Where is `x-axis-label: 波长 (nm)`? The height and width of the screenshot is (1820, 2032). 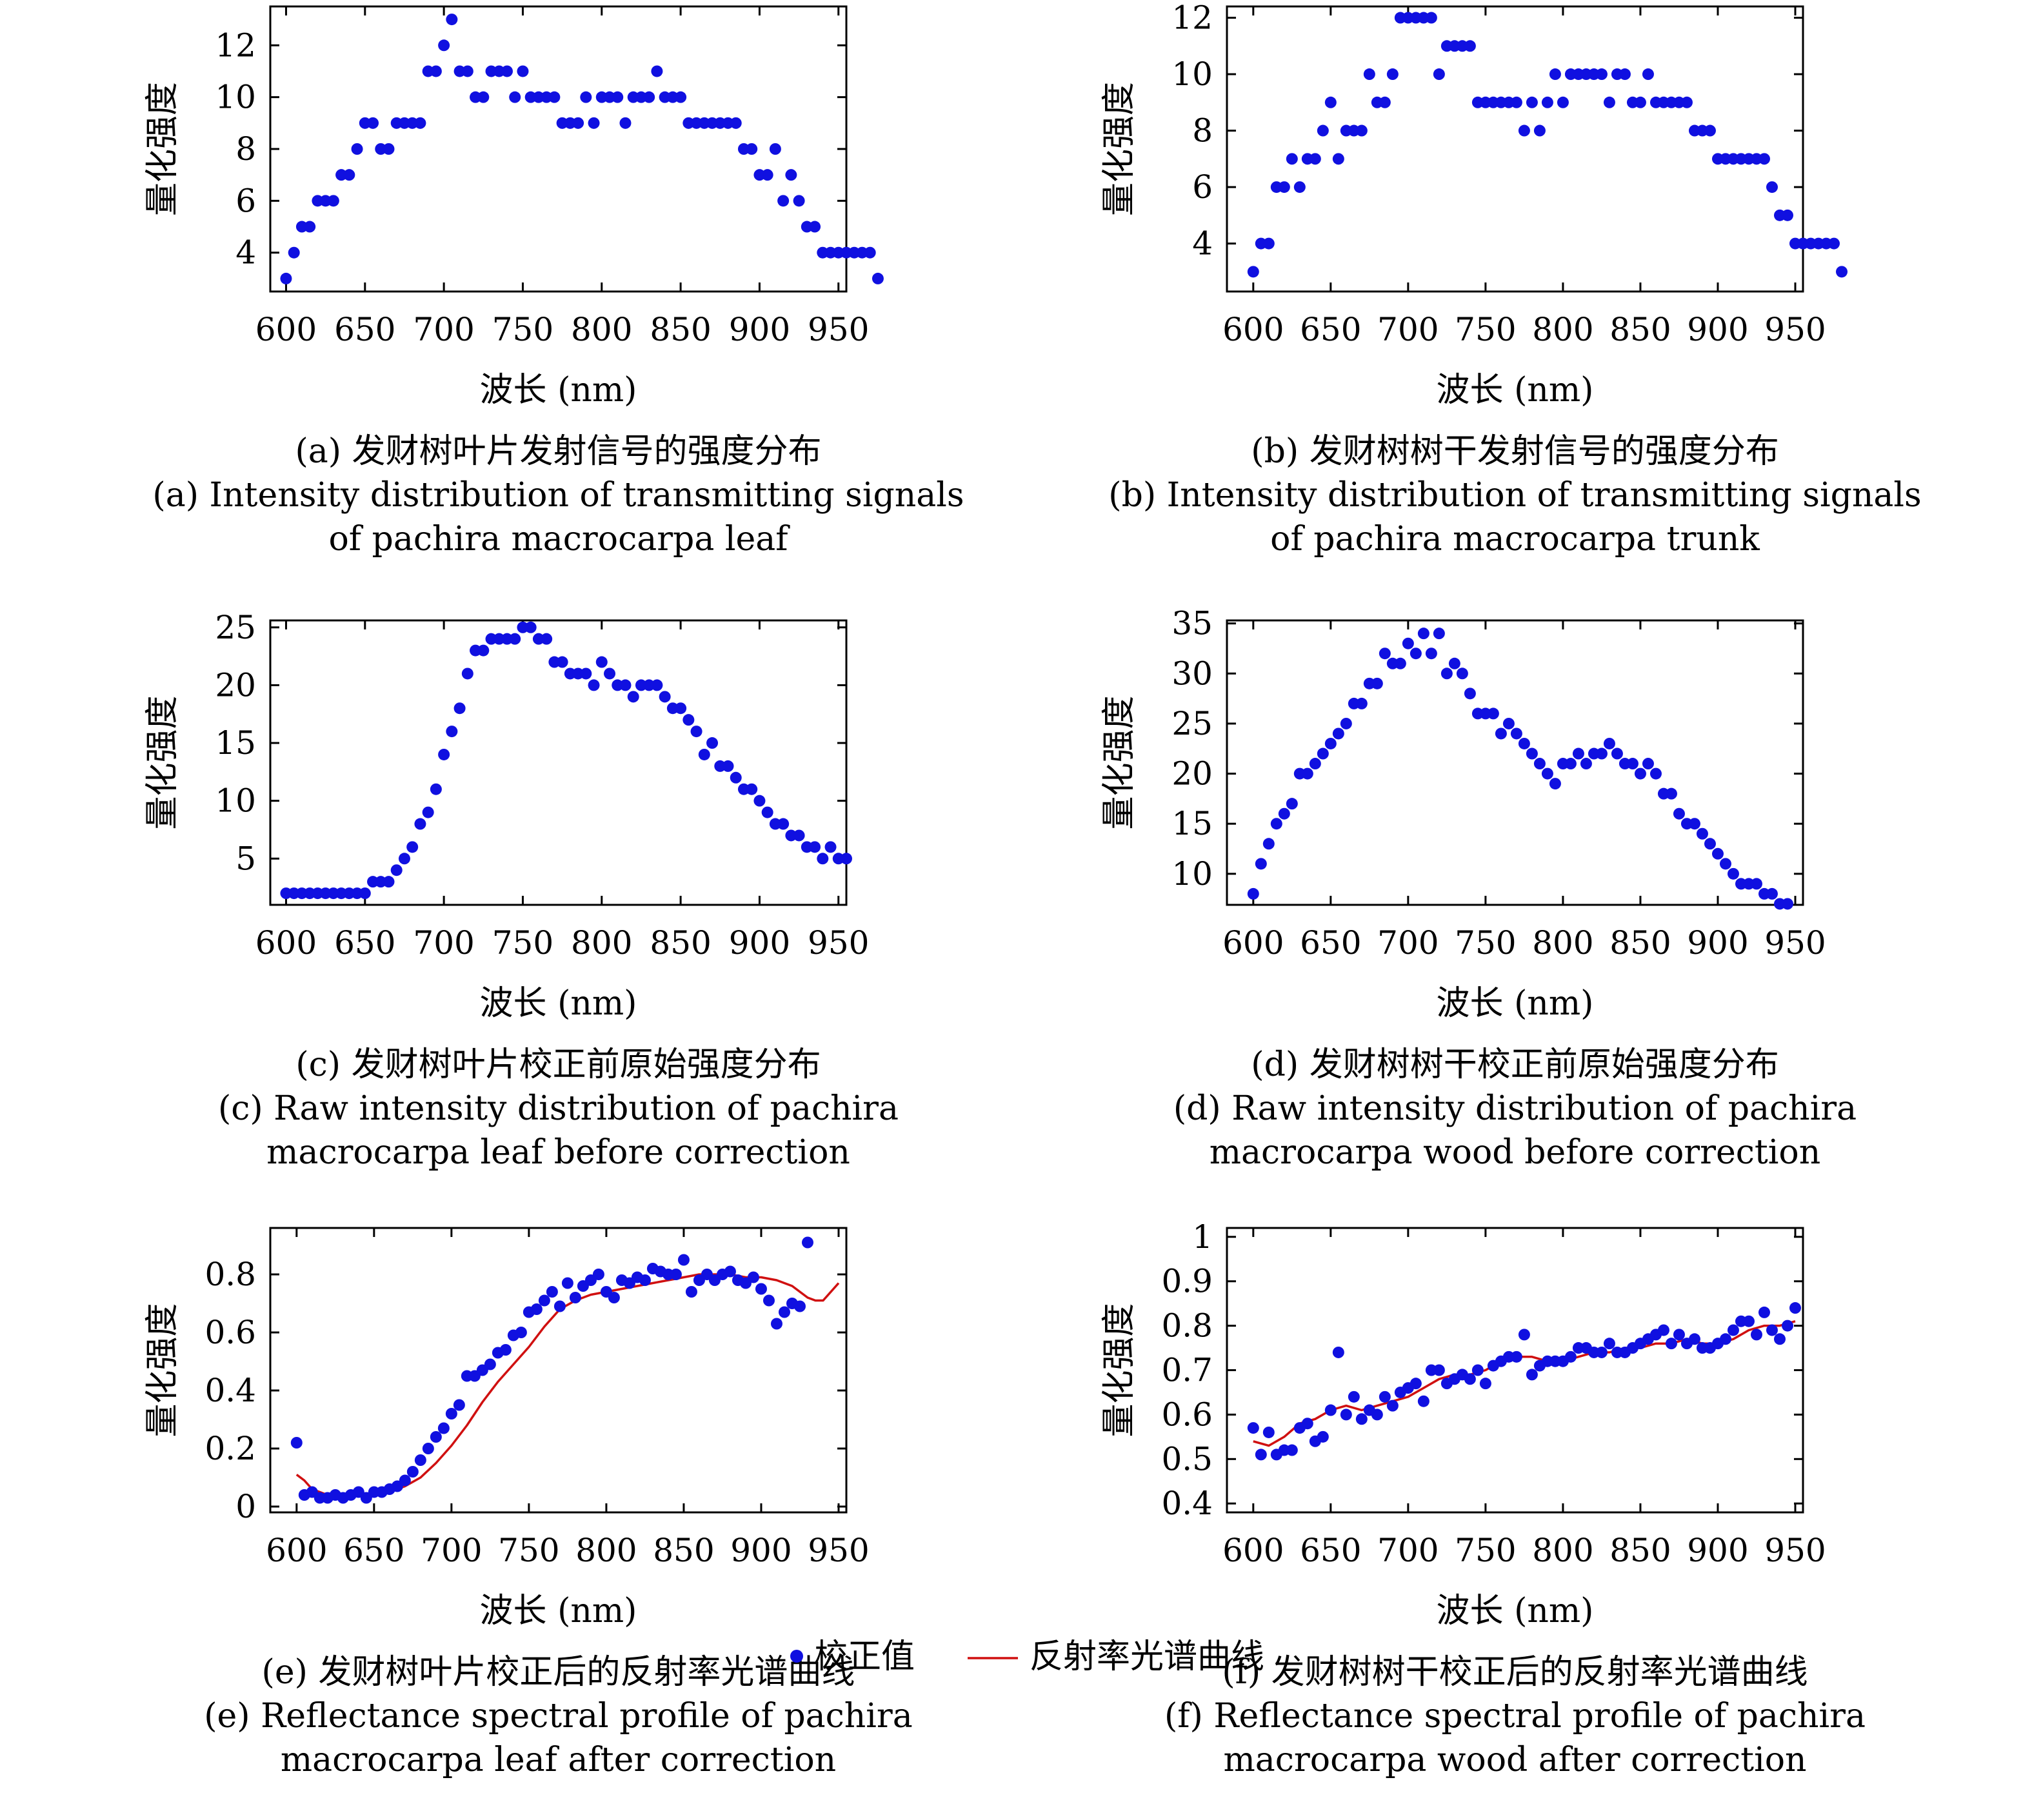 x-axis-label: 波长 (nm) is located at coordinates (558, 1611).